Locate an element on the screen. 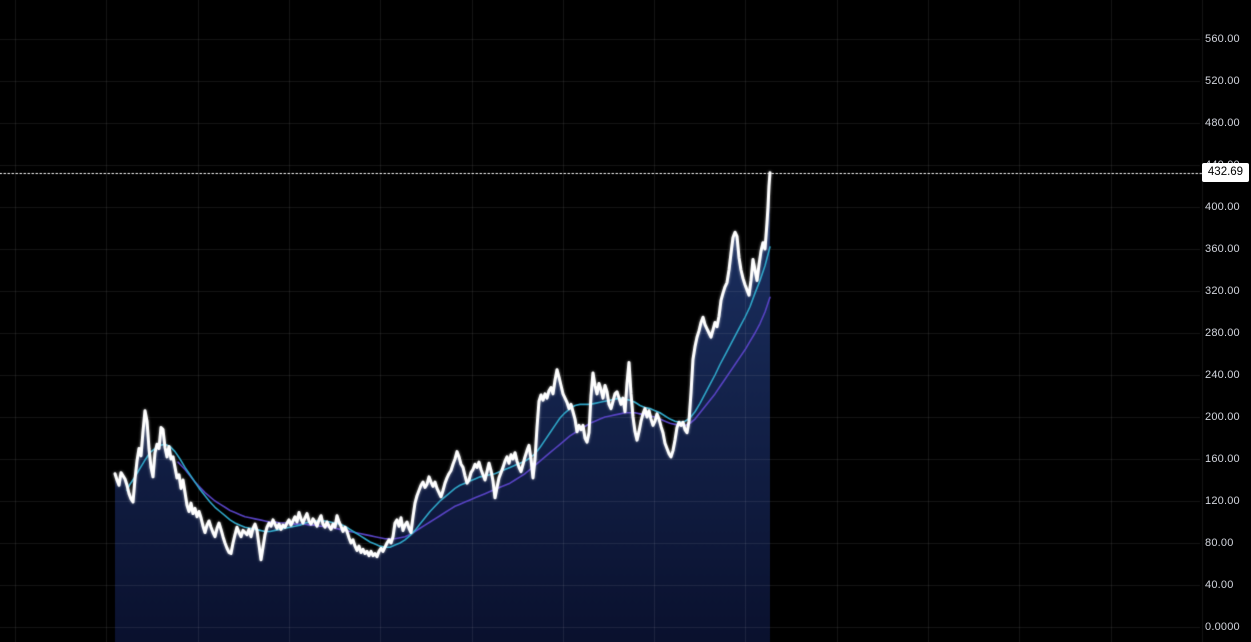 Image resolution: width=1251 pixels, height=642 pixels. y-axis-label: 40.00 is located at coordinates (1219, 585).